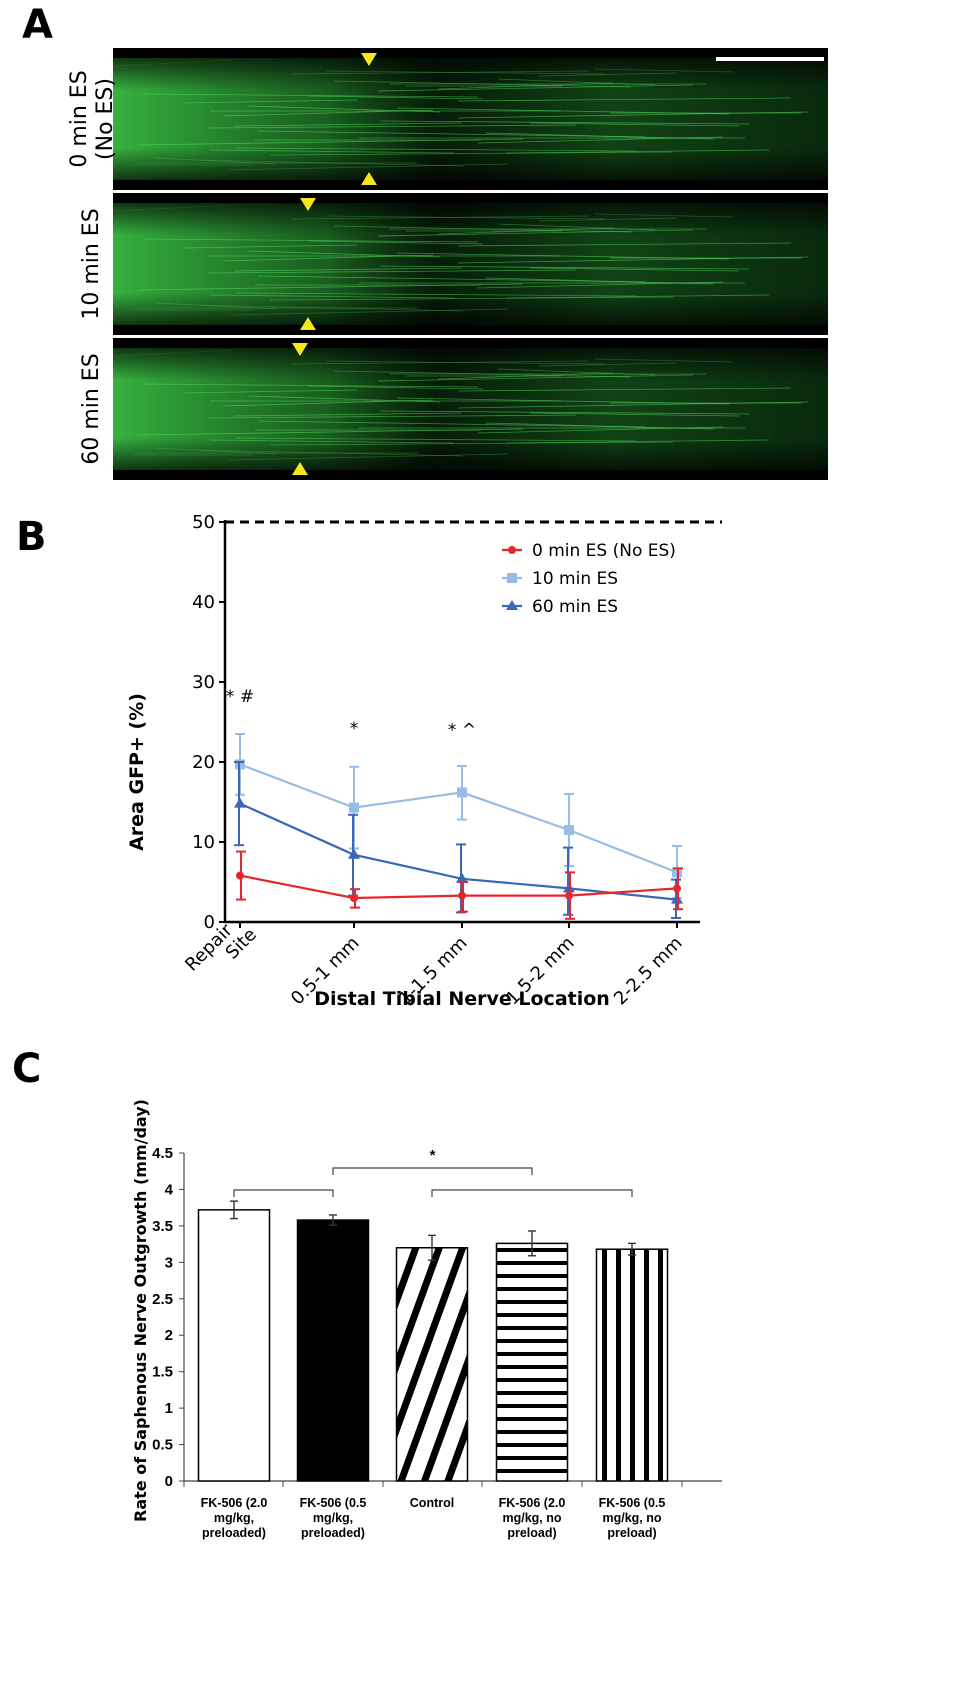 The image size is (970, 1700). Describe the element at coordinates (162, 1226) in the screenshot. I see `y-tick-label: 3.5` at that location.